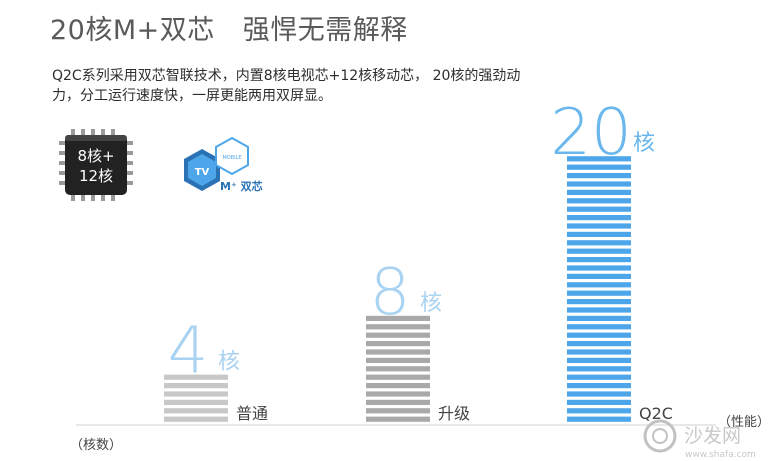 The width and height of the screenshot is (783, 461). Describe the element at coordinates (590, 133) in the screenshot. I see `bar-value-label: 20` at that location.